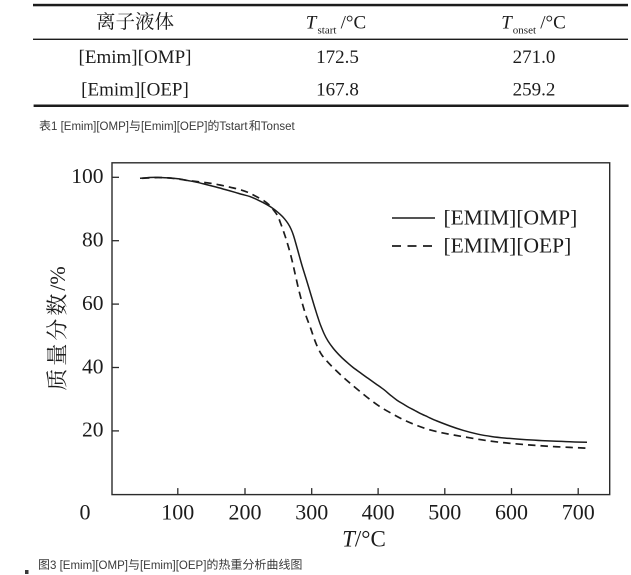 The height and width of the screenshot is (575, 631). What do you see at coordinates (511, 511) in the screenshot?
I see `svg-text: 600` at bounding box center [511, 511].